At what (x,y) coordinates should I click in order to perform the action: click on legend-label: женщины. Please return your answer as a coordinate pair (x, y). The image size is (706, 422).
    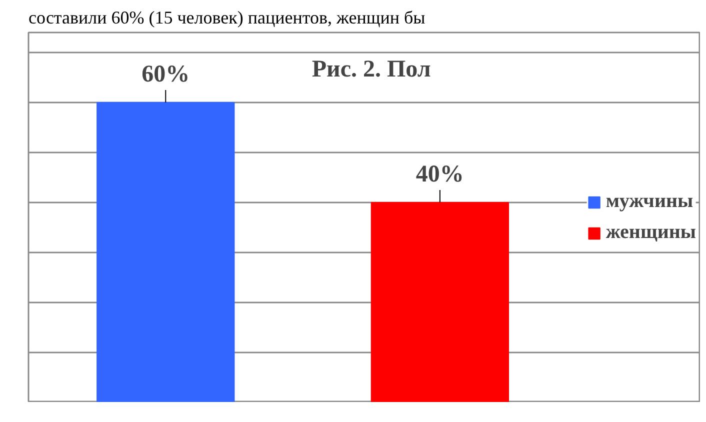
    Looking at the image, I should click on (651, 232).